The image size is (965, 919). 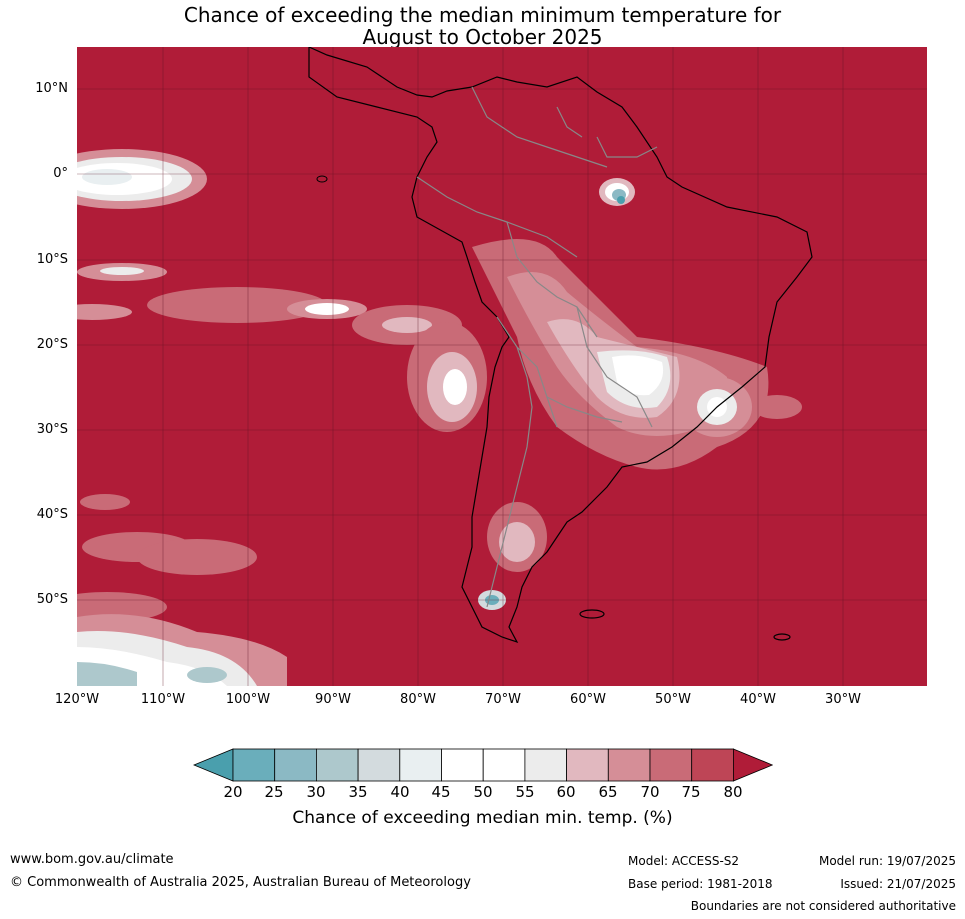 I want to click on colorbar-tick-60: 60, so click(x=566, y=792).